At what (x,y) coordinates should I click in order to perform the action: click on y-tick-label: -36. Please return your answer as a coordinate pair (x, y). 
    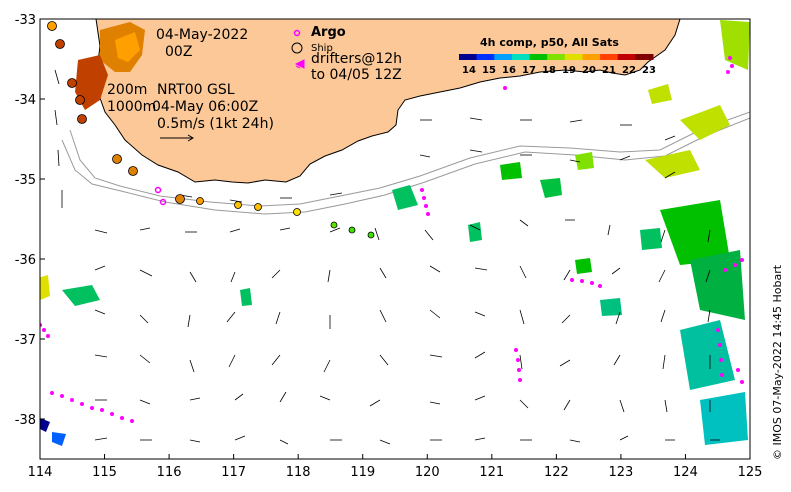
    Looking at the image, I should click on (25, 260).